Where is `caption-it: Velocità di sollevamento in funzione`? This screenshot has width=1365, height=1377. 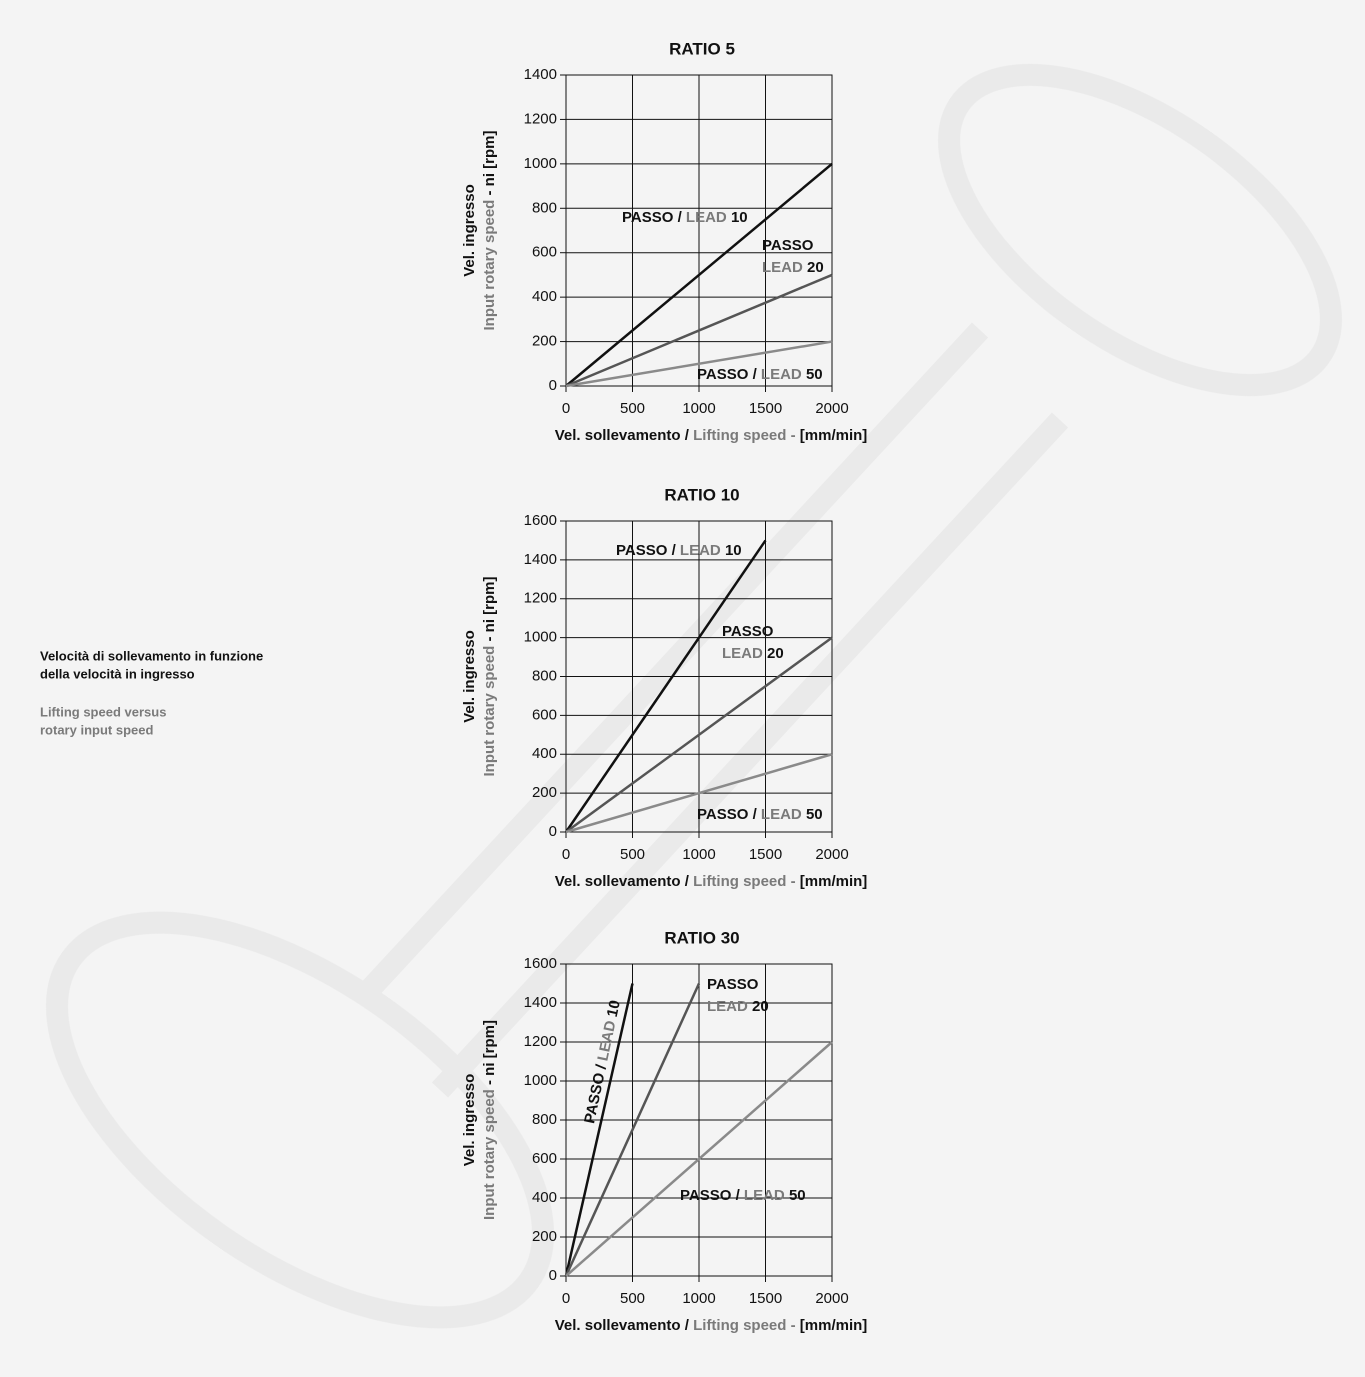 caption-it: Velocità di sollevamento in funzione is located at coordinates (151, 655).